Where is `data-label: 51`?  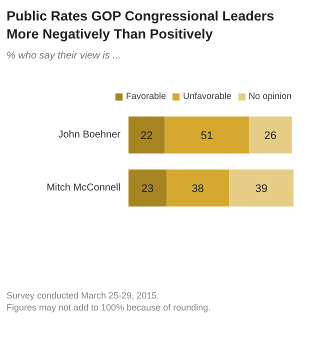
data-label: 51 is located at coordinates (207, 136).